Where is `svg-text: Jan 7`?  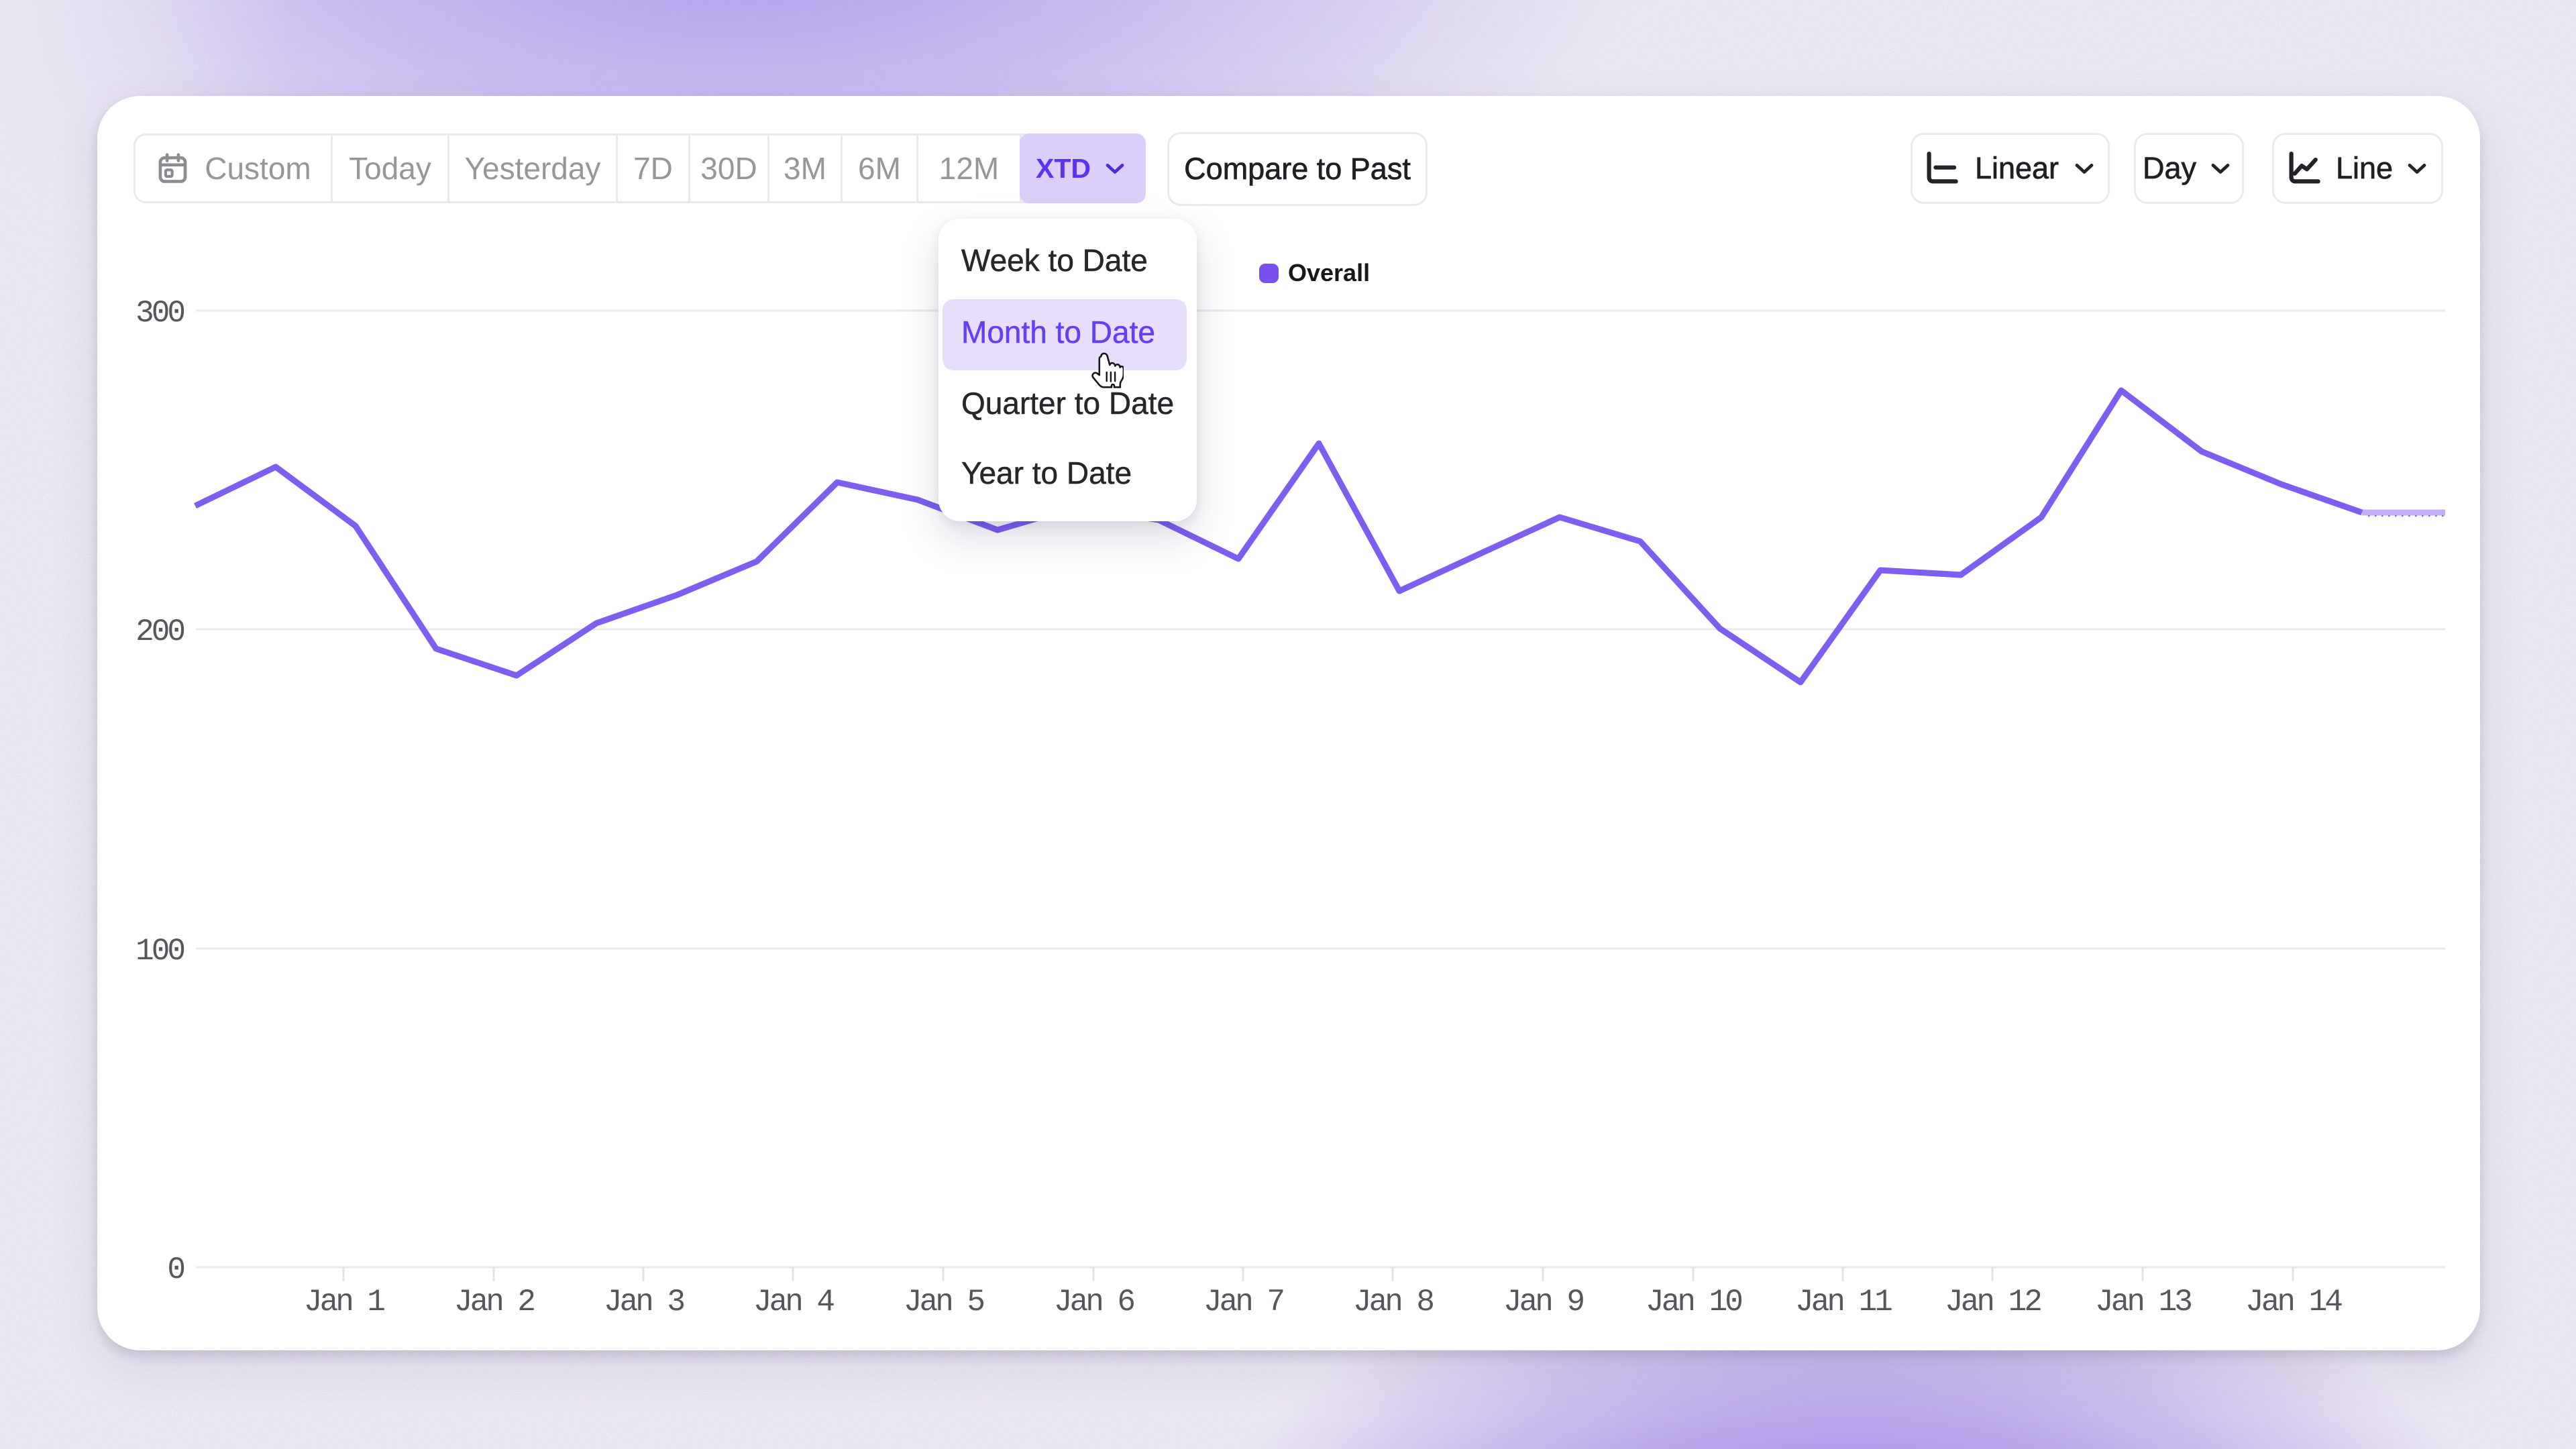 svg-text: Jan 7 is located at coordinates (1243, 1302).